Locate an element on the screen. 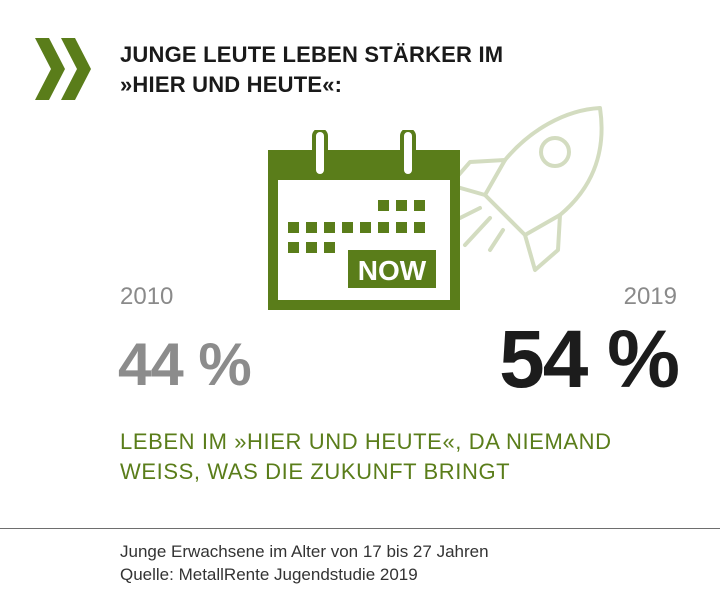  percentage-2019: 54 % is located at coordinates (589, 359).